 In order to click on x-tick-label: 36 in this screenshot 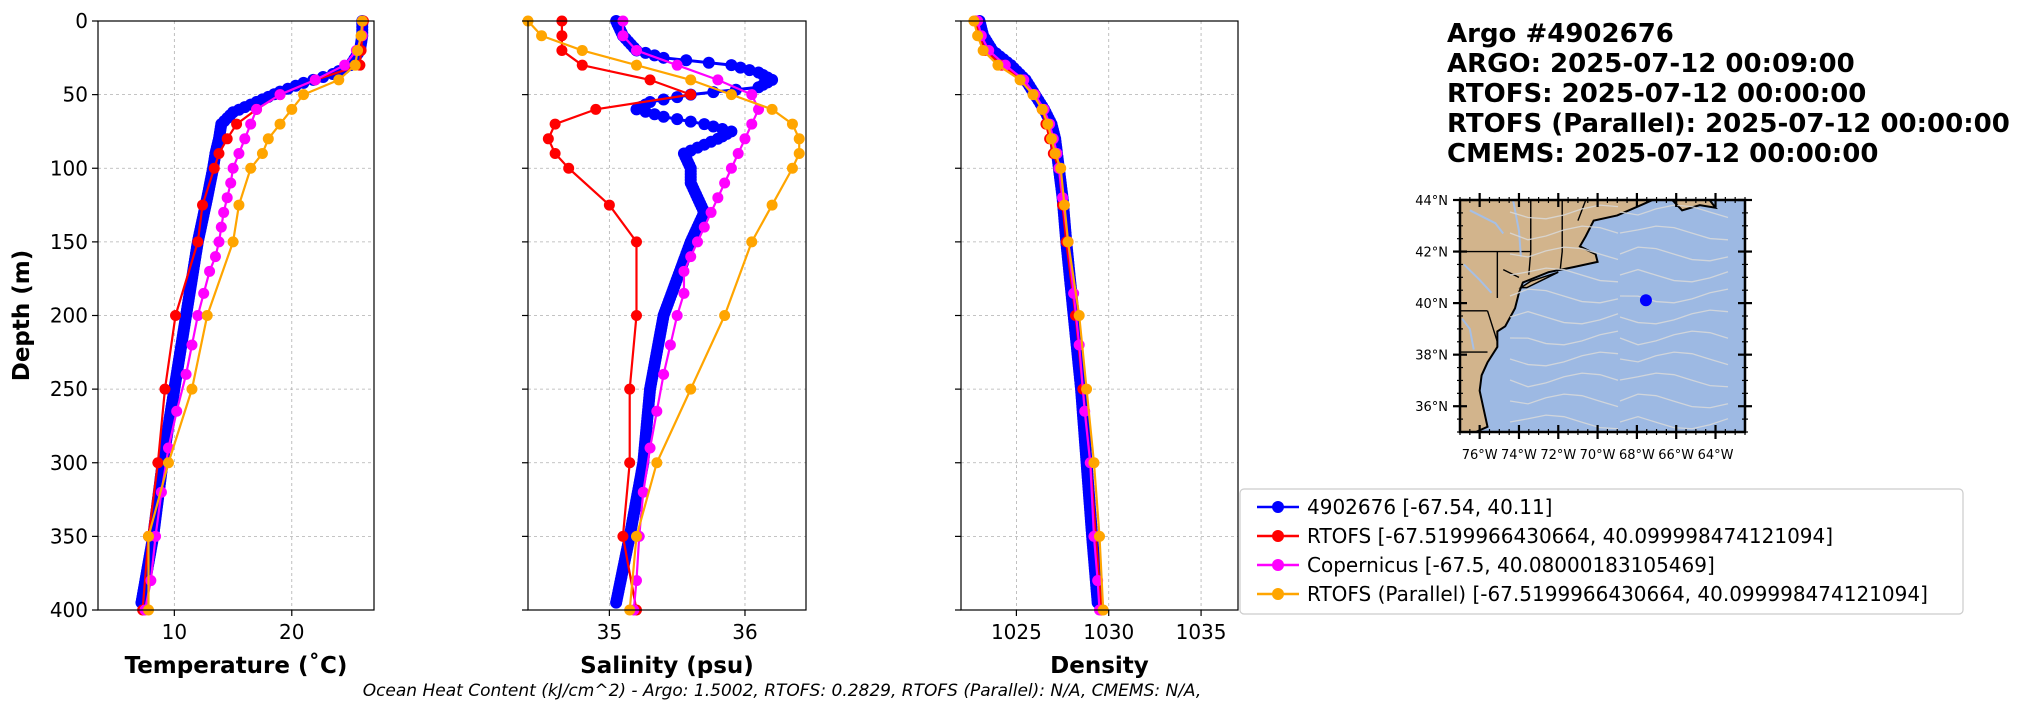, I will do `click(744, 632)`.